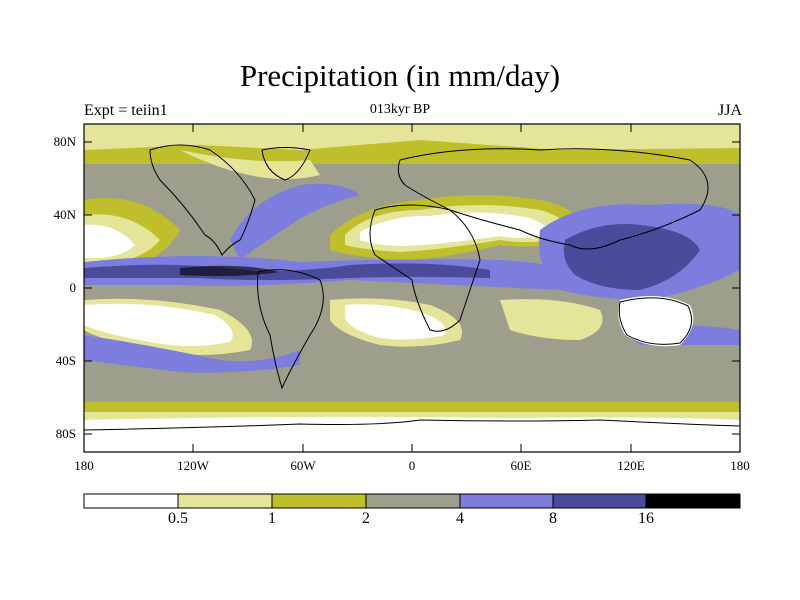  What do you see at coordinates (631, 465) in the screenshot?
I see `lon-label-120e: 120E` at bounding box center [631, 465].